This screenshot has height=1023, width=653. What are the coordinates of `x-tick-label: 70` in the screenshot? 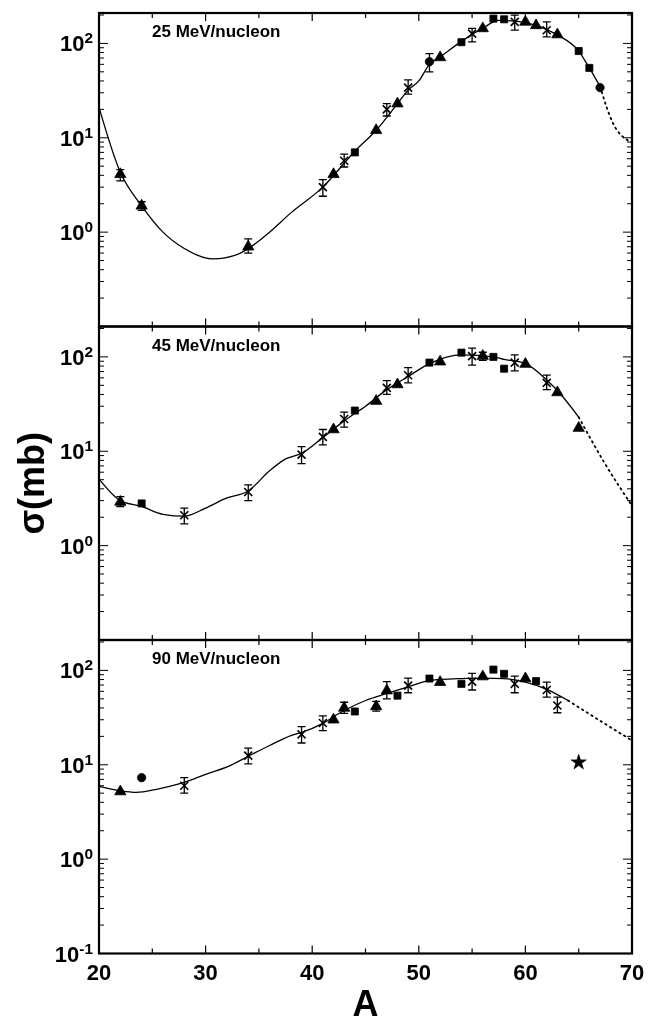 It's located at (632, 972).